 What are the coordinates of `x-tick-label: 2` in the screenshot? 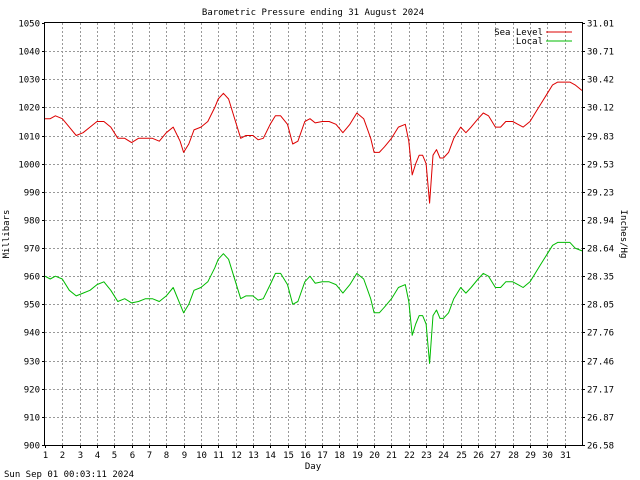 It's located at (62, 456).